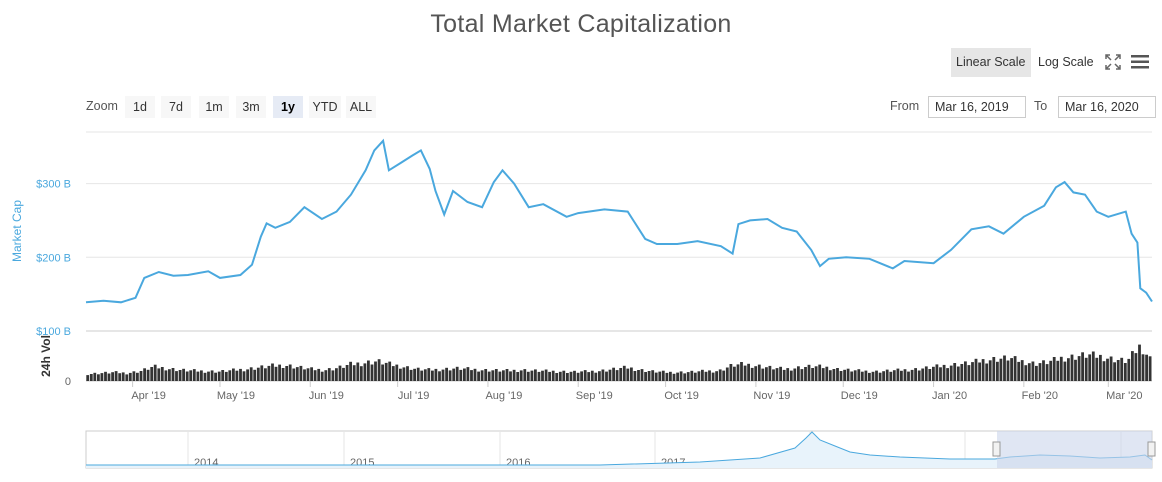 Image resolution: width=1162 pixels, height=482 pixels. I want to click on from-date-input: Mar 16, 2019, so click(977, 107).